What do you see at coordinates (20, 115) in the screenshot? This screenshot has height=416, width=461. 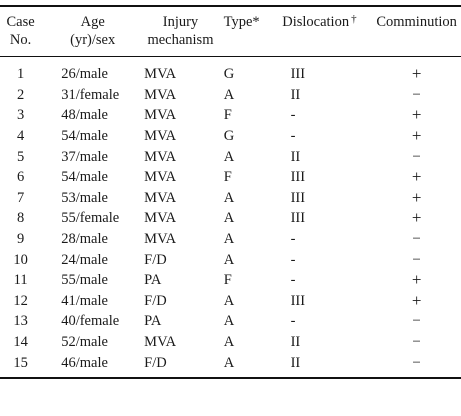 I see `cell-case-no: 3` at bounding box center [20, 115].